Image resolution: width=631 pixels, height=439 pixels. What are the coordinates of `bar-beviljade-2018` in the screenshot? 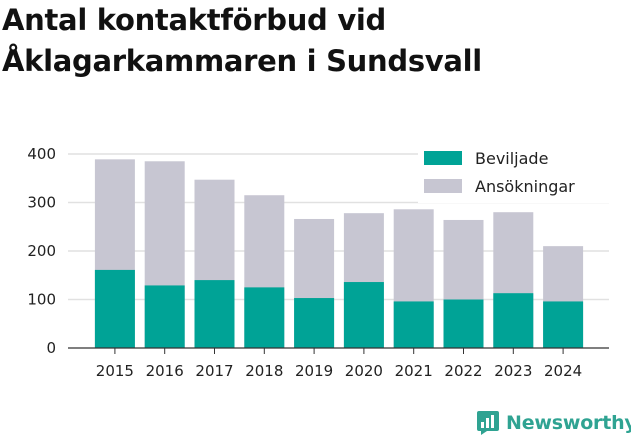 It's located at (264, 317).